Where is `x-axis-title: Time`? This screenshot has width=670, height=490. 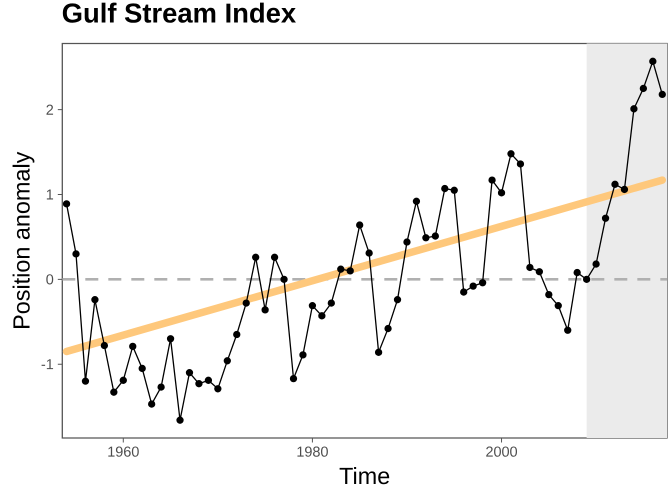 x-axis-title: Time is located at coordinates (365, 475).